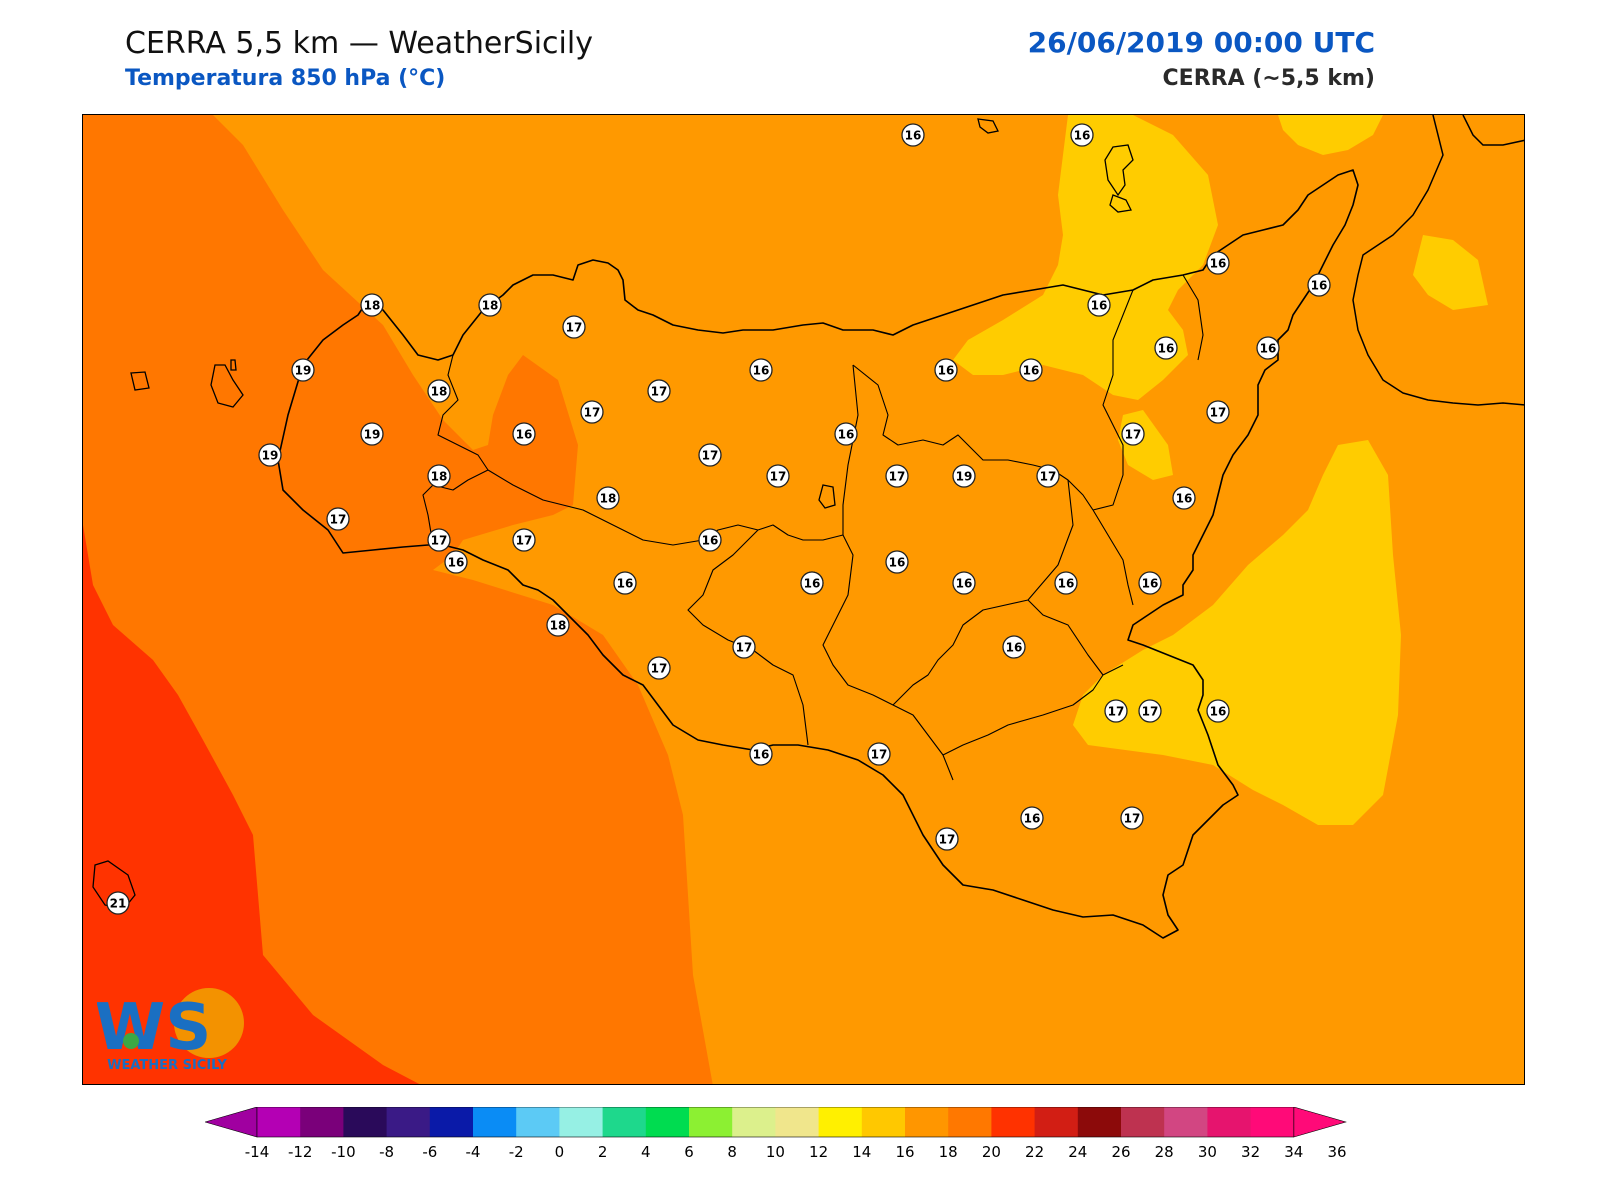 This screenshot has height=1200, width=1600. Describe the element at coordinates (948, 1152) in the screenshot. I see `colorbar-tick-label: 18` at that location.